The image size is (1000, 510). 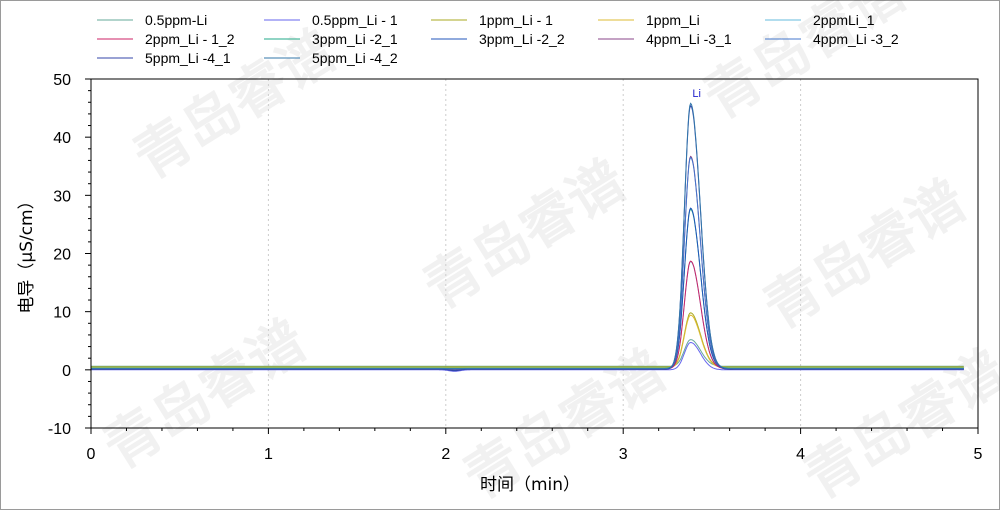 I want to click on legend-entry: 2ppmLi_1, so click(x=844, y=20).